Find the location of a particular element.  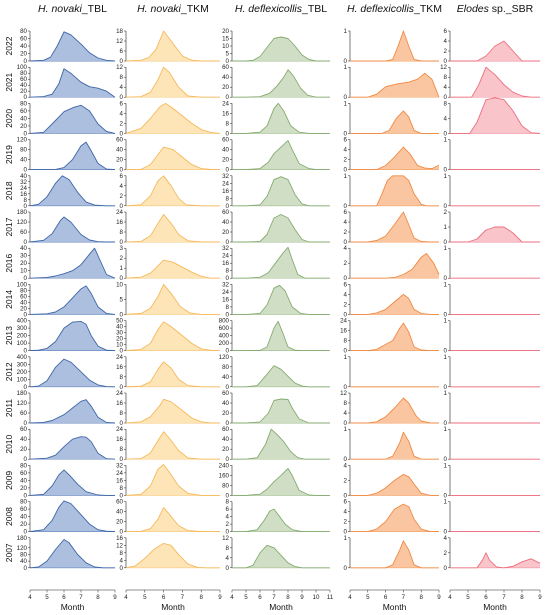

y-tick-label: 4 is located at coordinates (346, 248).